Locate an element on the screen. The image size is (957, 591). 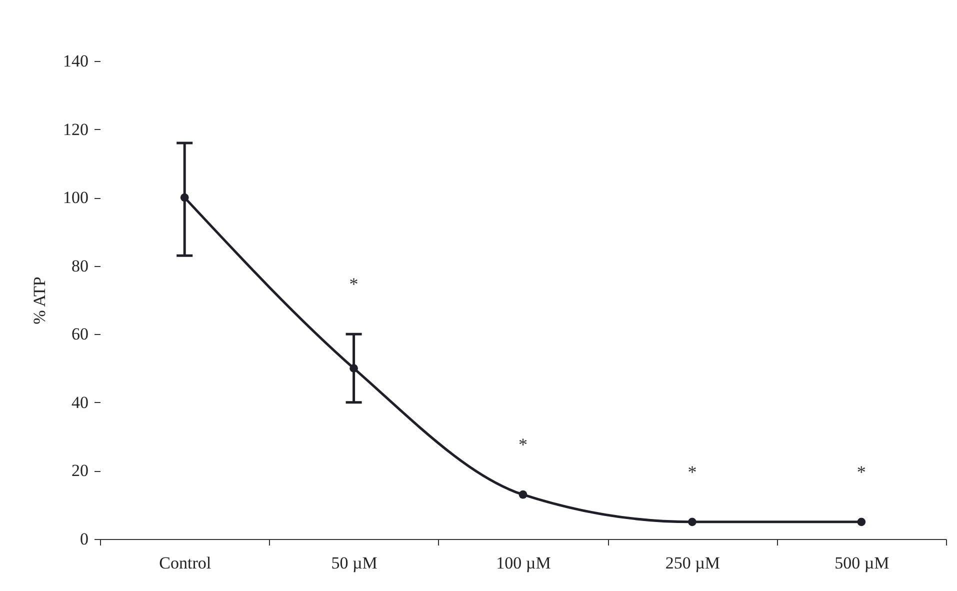
y-tick-label: 140 is located at coordinates (75, 61).